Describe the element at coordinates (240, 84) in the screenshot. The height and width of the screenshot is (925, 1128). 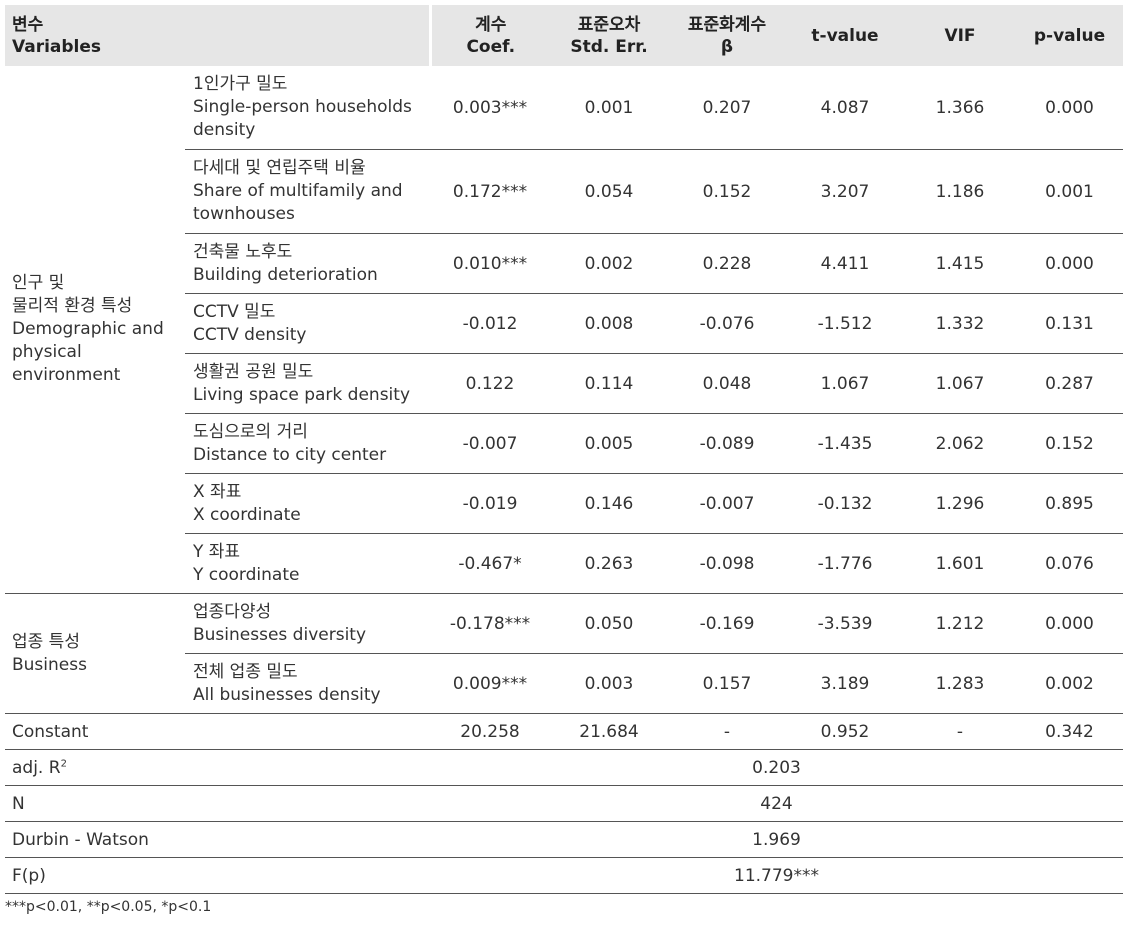
I see `variable-ko: 1인가구 밀도` at that location.